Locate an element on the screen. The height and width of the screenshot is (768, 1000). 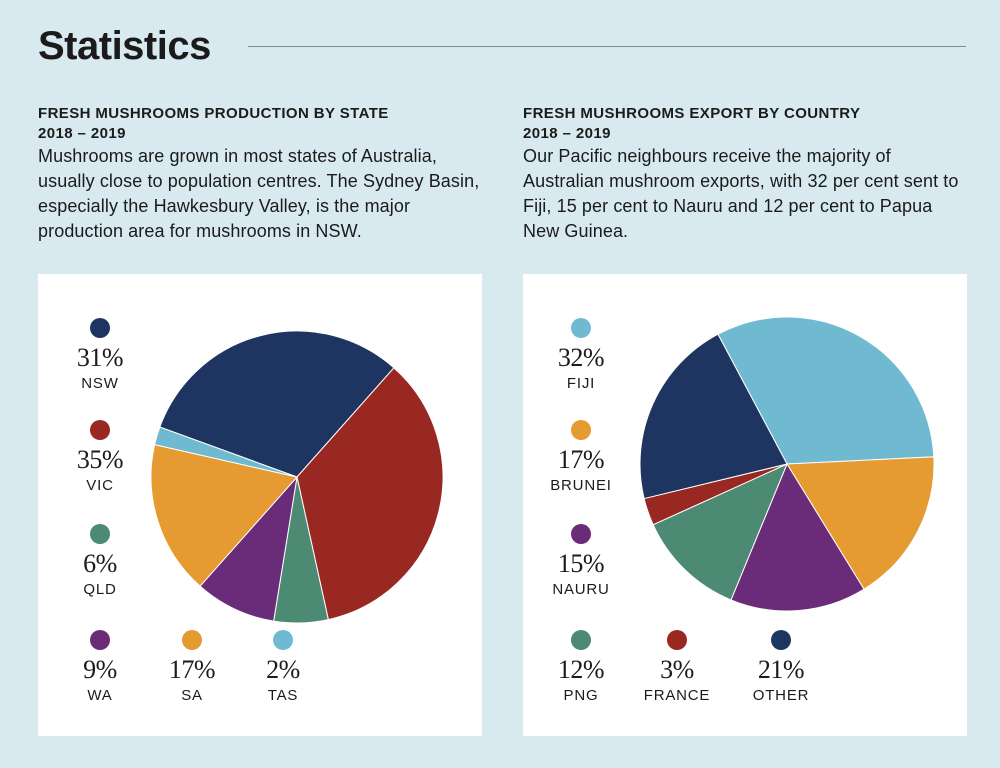
legend-value-brunei: 17% is located at coordinates (581, 459).